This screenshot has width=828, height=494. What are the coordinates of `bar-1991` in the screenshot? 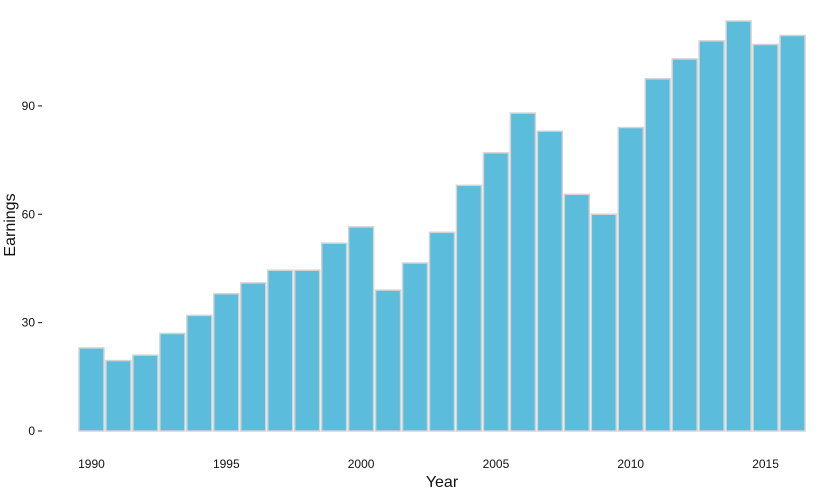 It's located at (118, 395).